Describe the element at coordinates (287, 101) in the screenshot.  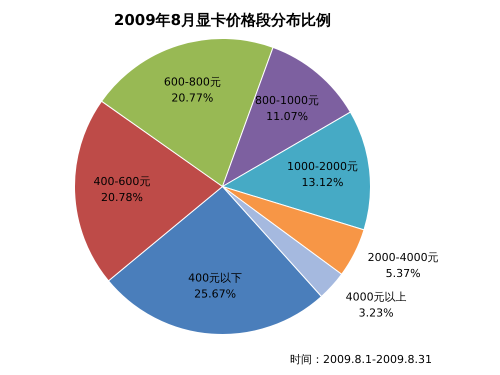
I see `slice-label: 800-1000元` at that location.